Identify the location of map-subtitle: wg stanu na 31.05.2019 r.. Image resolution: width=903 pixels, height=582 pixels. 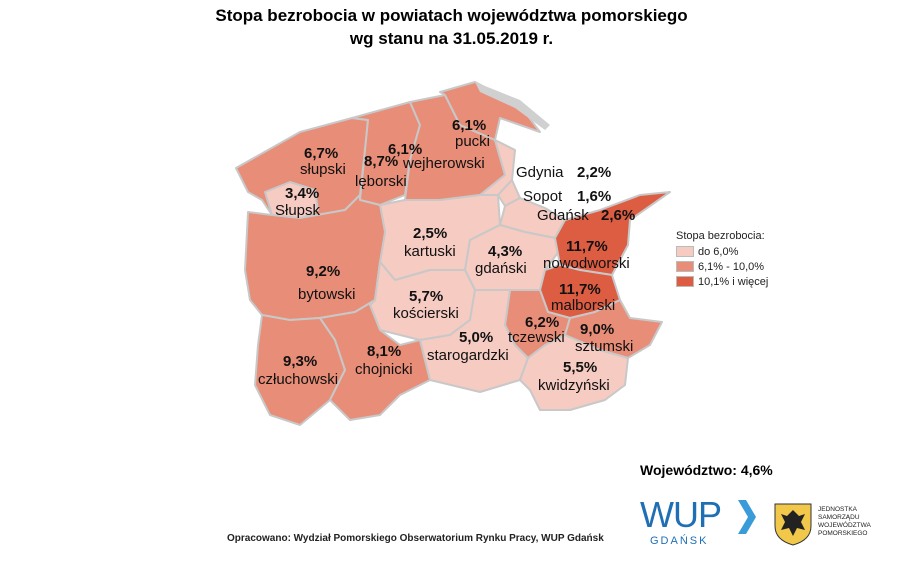
(451, 38).